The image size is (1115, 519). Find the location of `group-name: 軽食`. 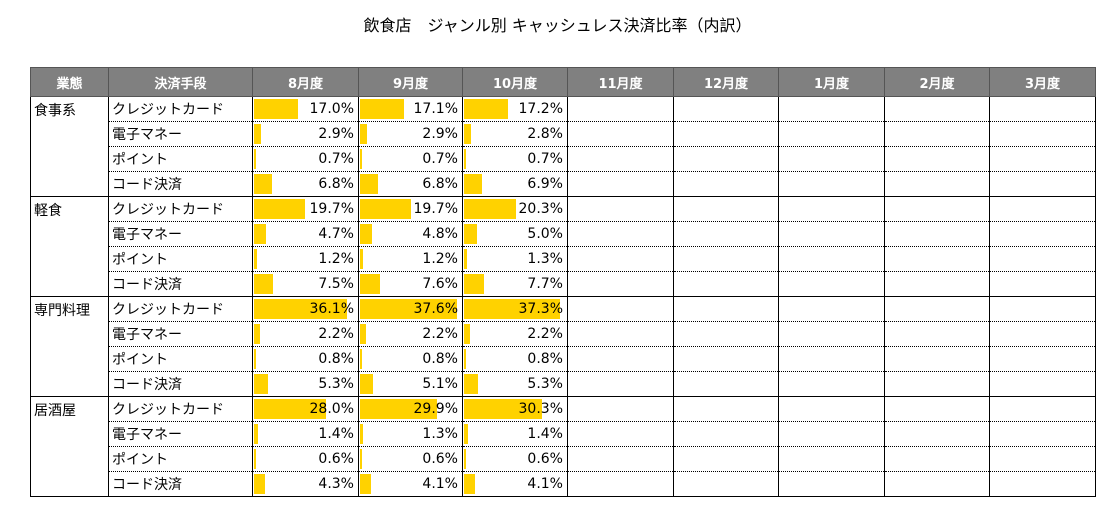

group-name: 軽食 is located at coordinates (69, 246).